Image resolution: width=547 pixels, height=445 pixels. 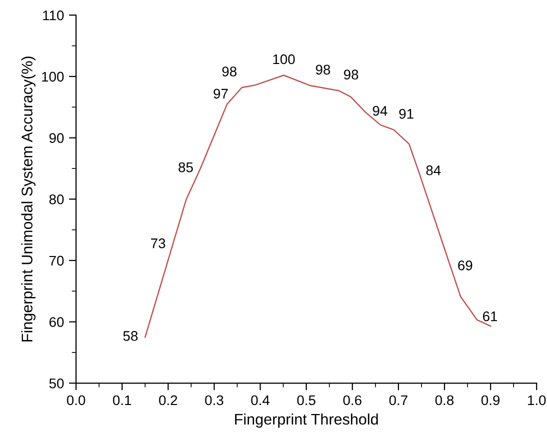 What do you see at coordinates (352, 400) in the screenshot?
I see `x-tick-label: 0.6` at bounding box center [352, 400].